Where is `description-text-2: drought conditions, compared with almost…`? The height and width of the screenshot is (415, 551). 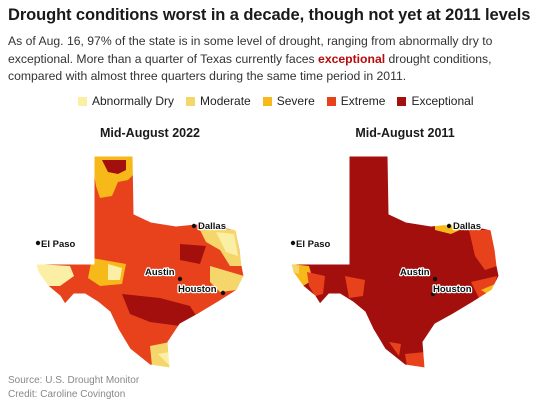 description-text-2: drought conditions, compared with almost… is located at coordinates (250, 67).